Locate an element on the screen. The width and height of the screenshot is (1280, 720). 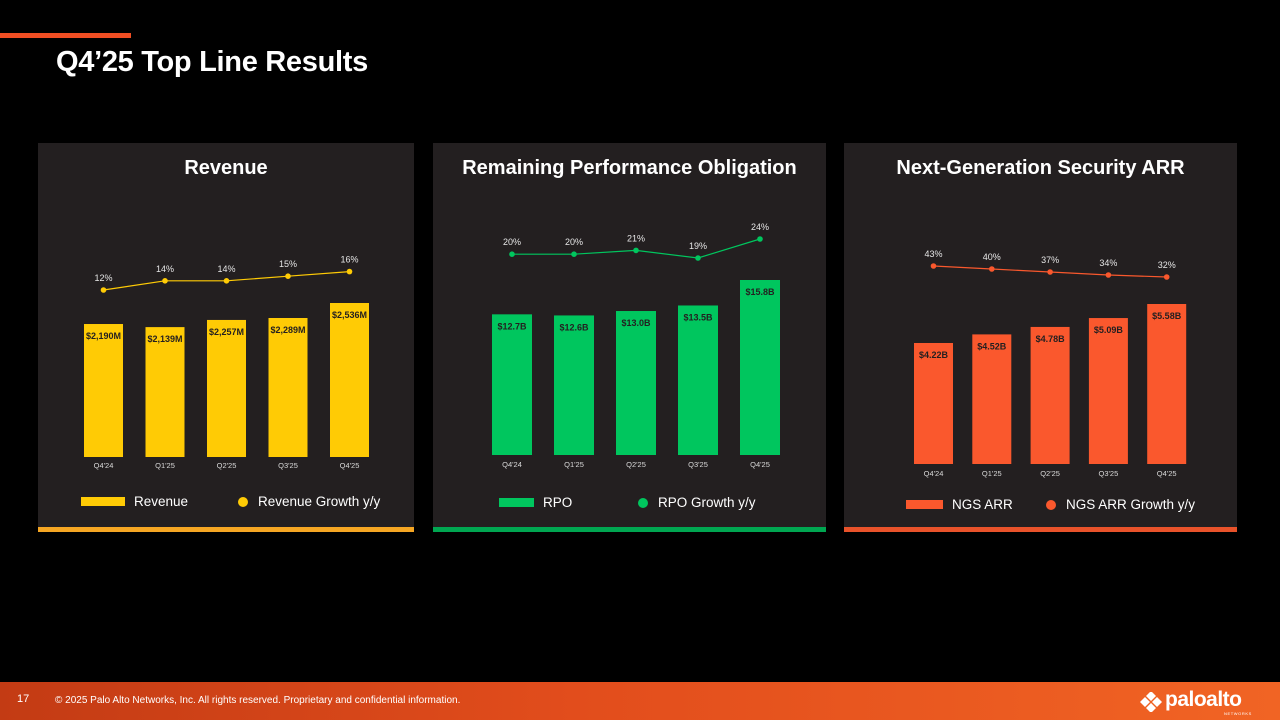
growth-value-label: 16% is located at coordinates (349, 260).